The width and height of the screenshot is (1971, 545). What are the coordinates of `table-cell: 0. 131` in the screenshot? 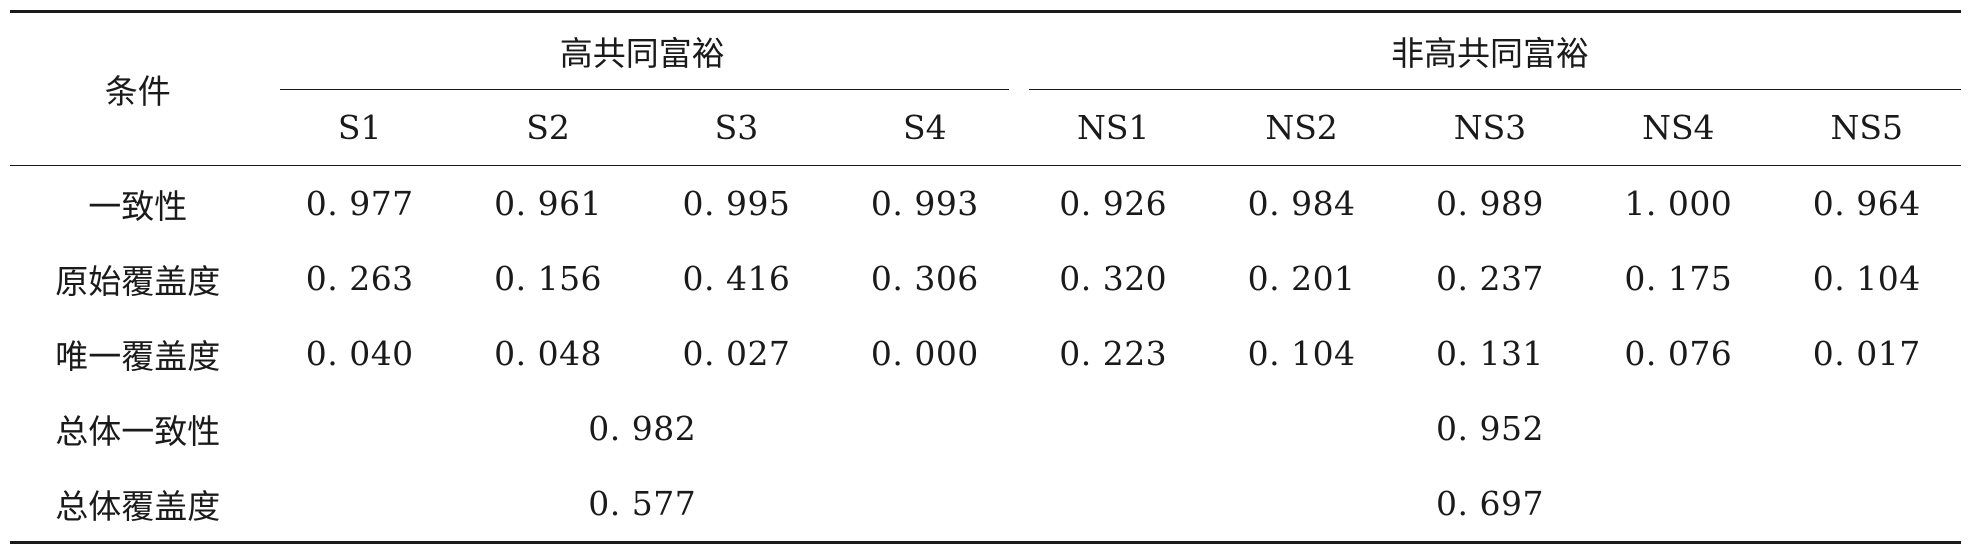 It's located at (1489, 353).